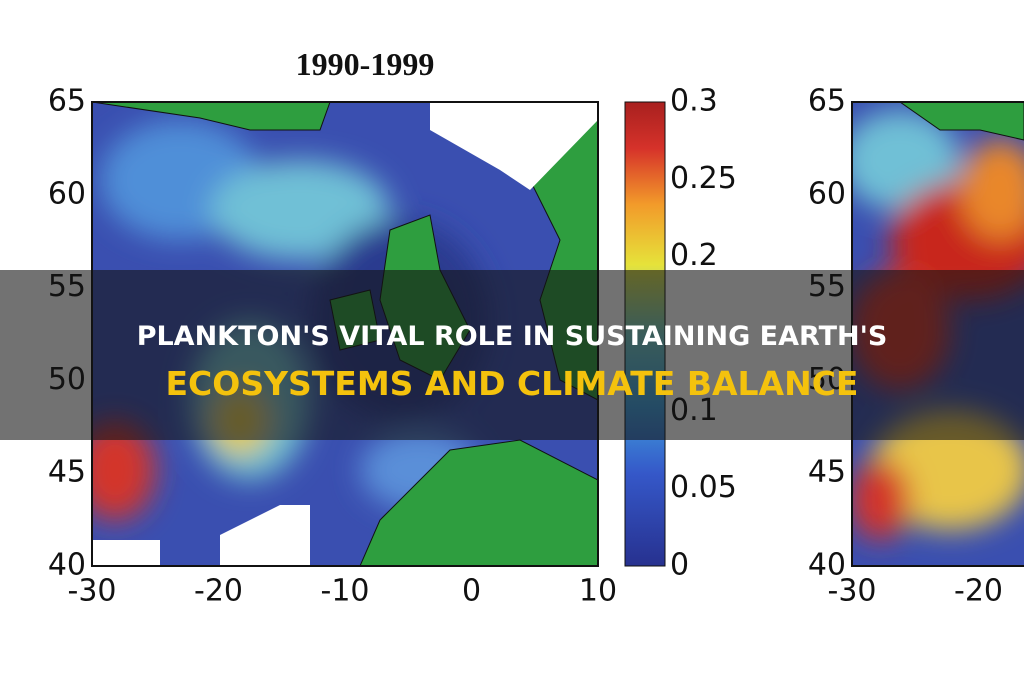 The height and width of the screenshot is (680, 1024). What do you see at coordinates (365, 64) in the screenshot?
I see `panel-title: 1990-1999` at bounding box center [365, 64].